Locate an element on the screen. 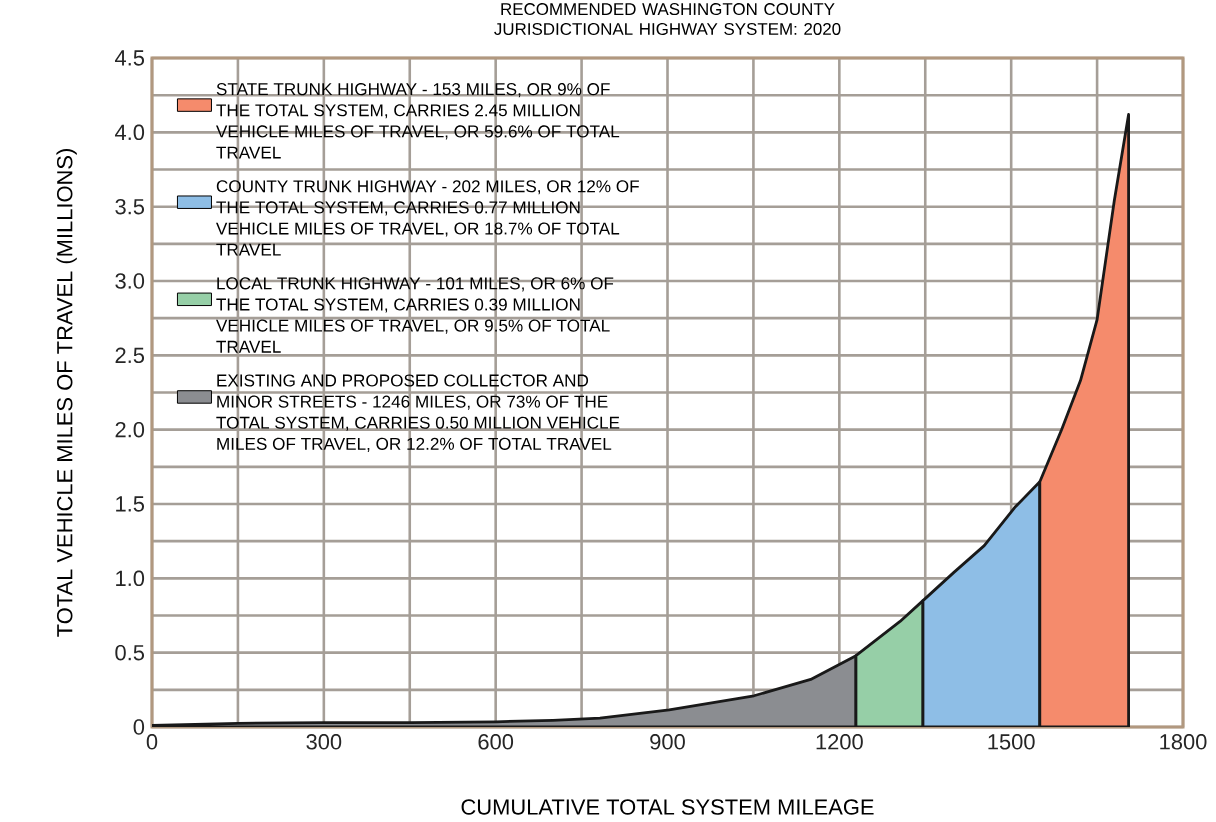 The width and height of the screenshot is (1216, 822). legend-label: LOCAL TRUNK HIGHWAY - 101 MILES, OR 6% OF THE TOTAL SYSTEM, CARRIES 0.39 MILLION VEHICLE MILES OF TRAVEL, OR 9.5% OF TOTAL TRAVEL is located at coordinates (415, 315).